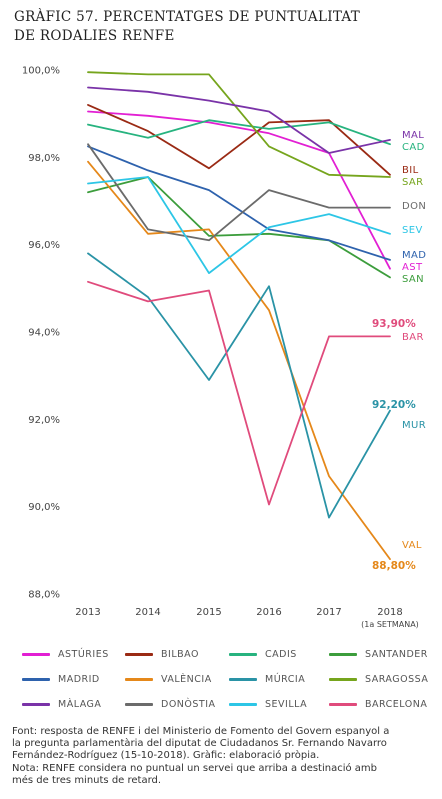 The width and height of the screenshot is (442, 799). What do you see at coordinates (239, 132) in the screenshot?
I see `series-line-cadis` at bounding box center [239, 132].